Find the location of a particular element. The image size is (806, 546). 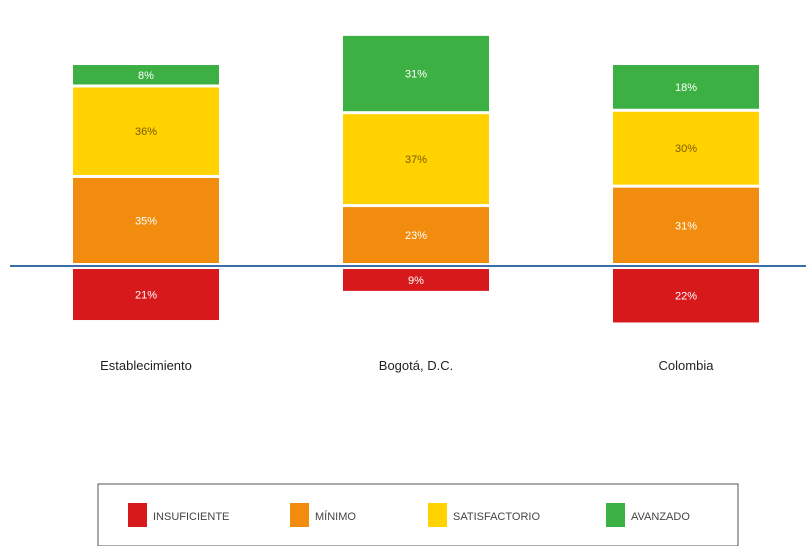

legend-label-satisfactorio: SATISFACTORIO is located at coordinates (496, 517).